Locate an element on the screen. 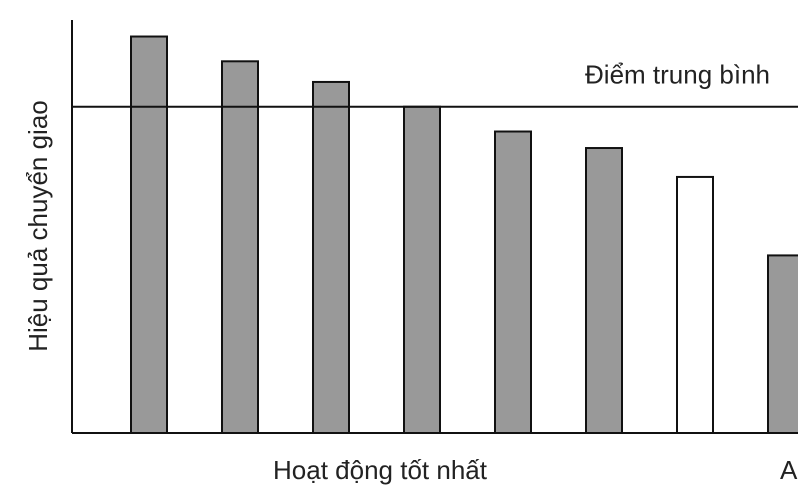  average-label: Điểm trung bình is located at coordinates (677, 75).